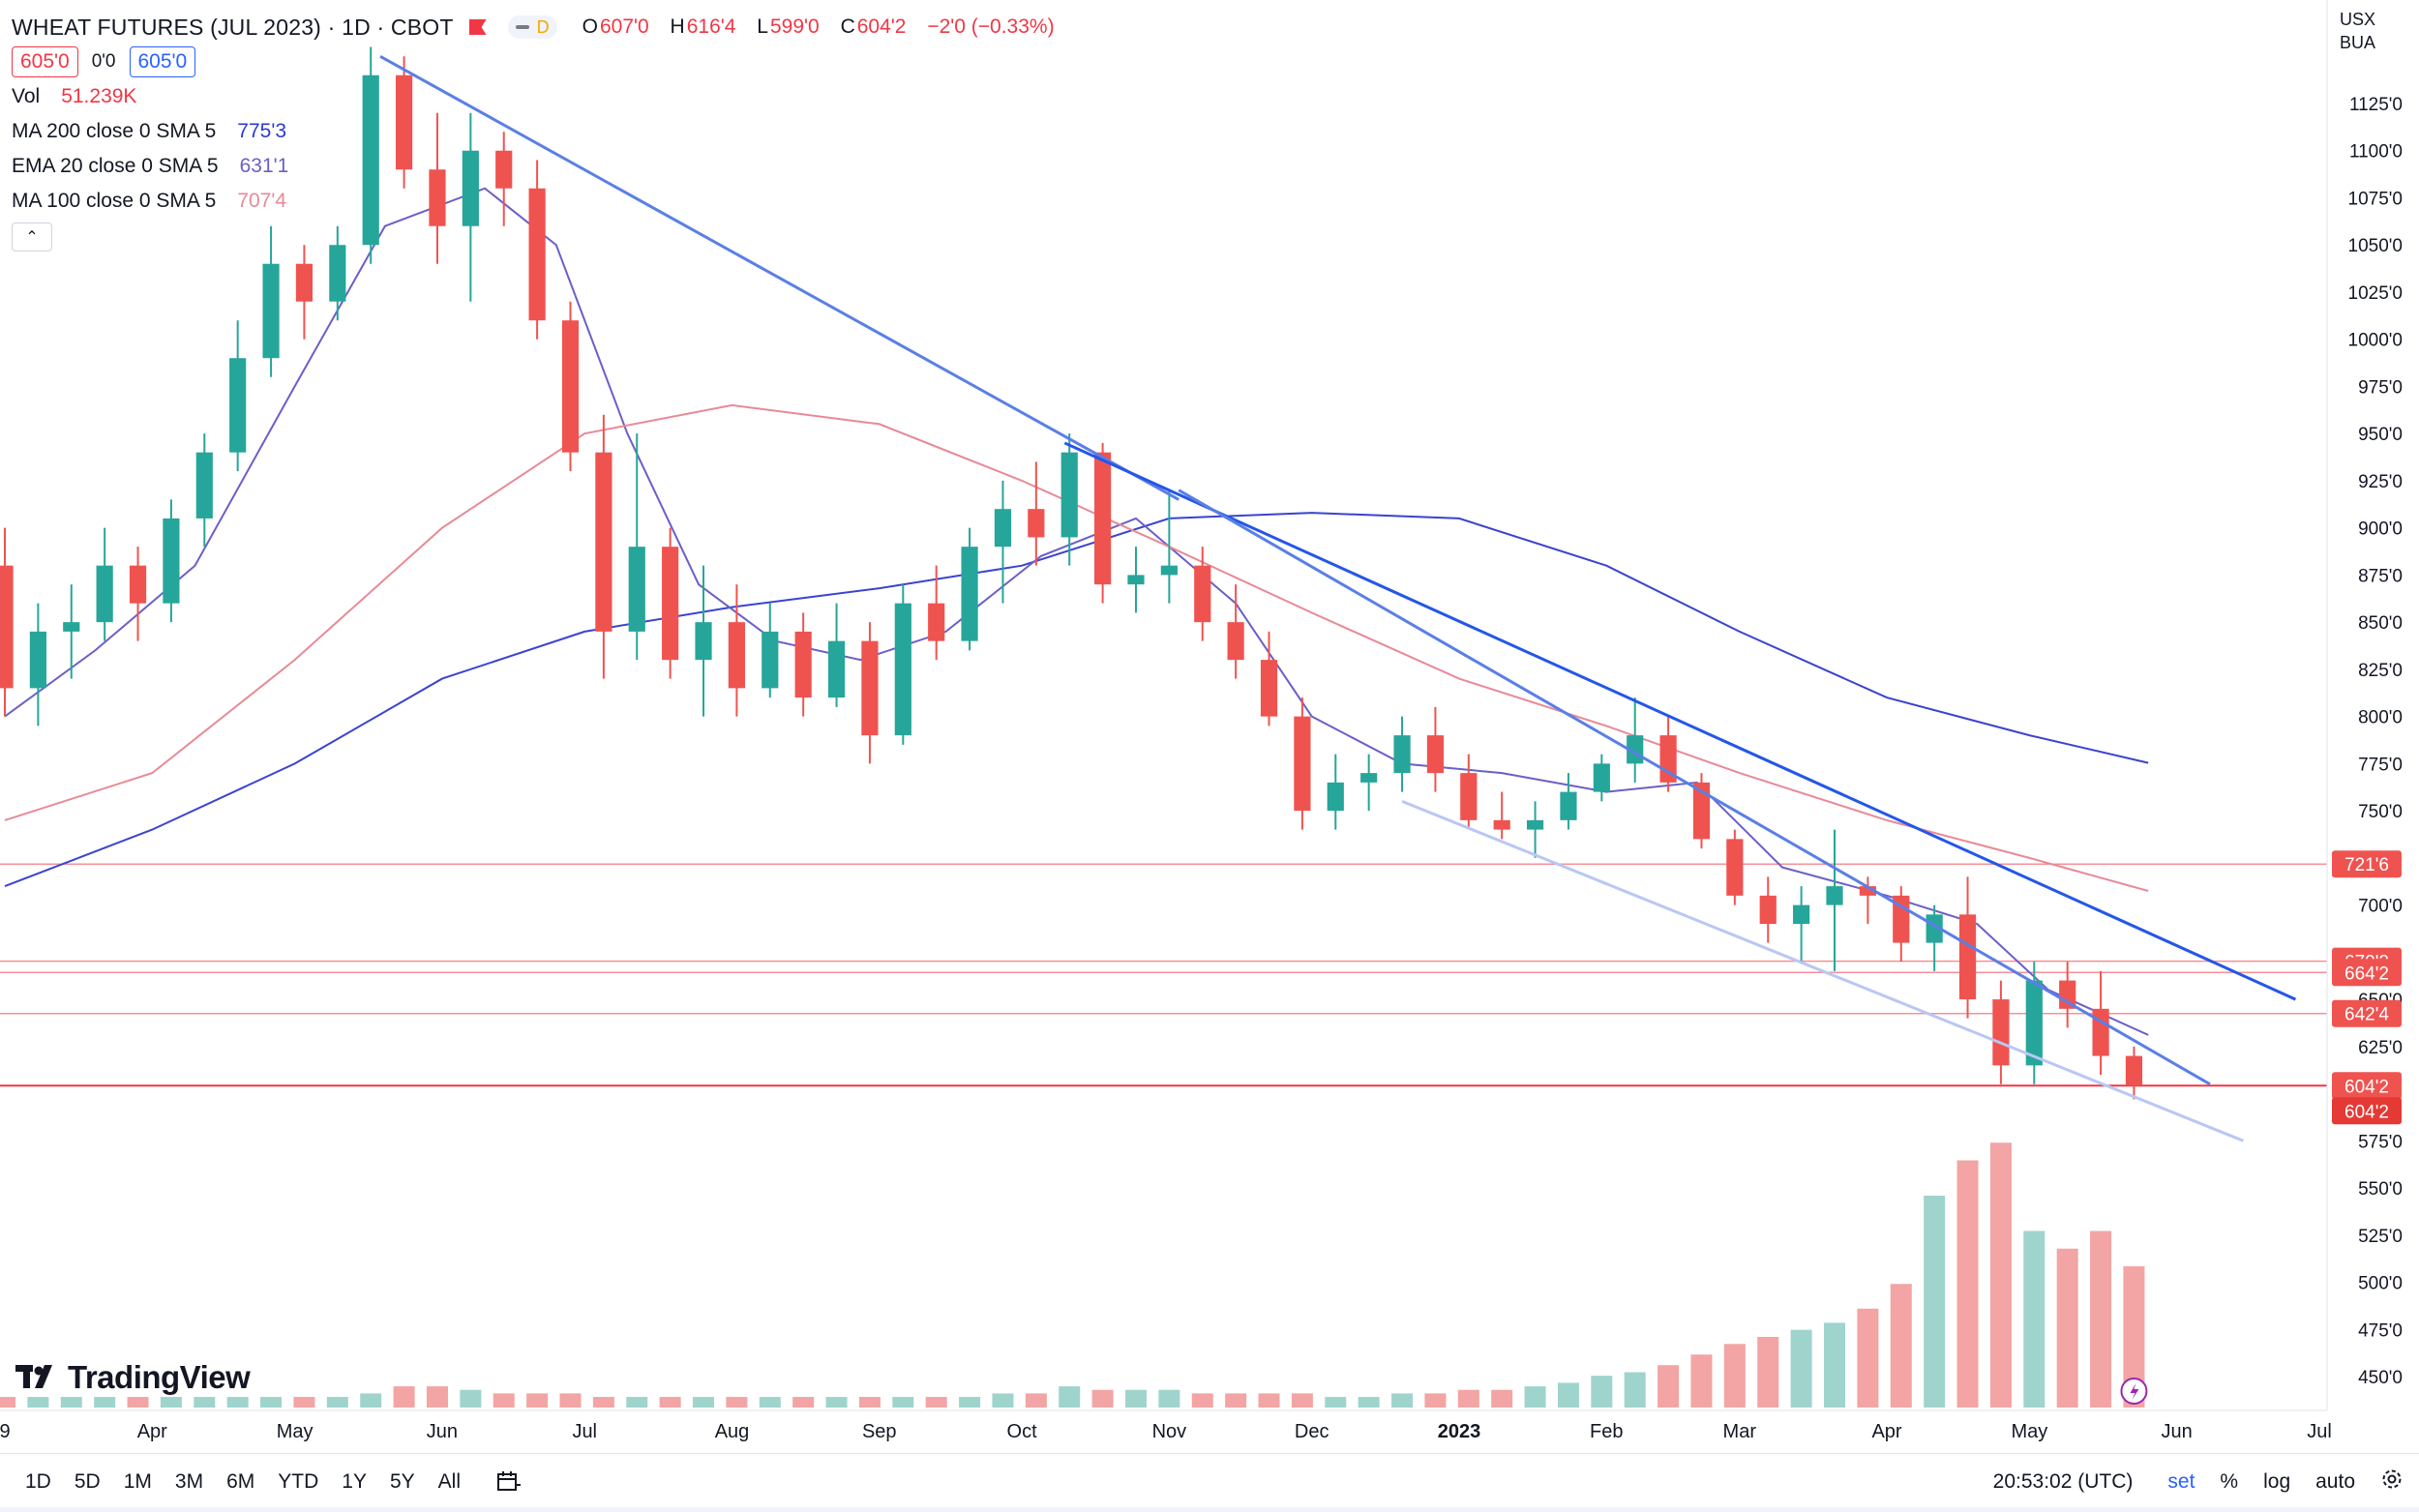 The width and height of the screenshot is (2419, 1512). What do you see at coordinates (2392, 1483) in the screenshot?
I see `gear-icon` at bounding box center [2392, 1483].